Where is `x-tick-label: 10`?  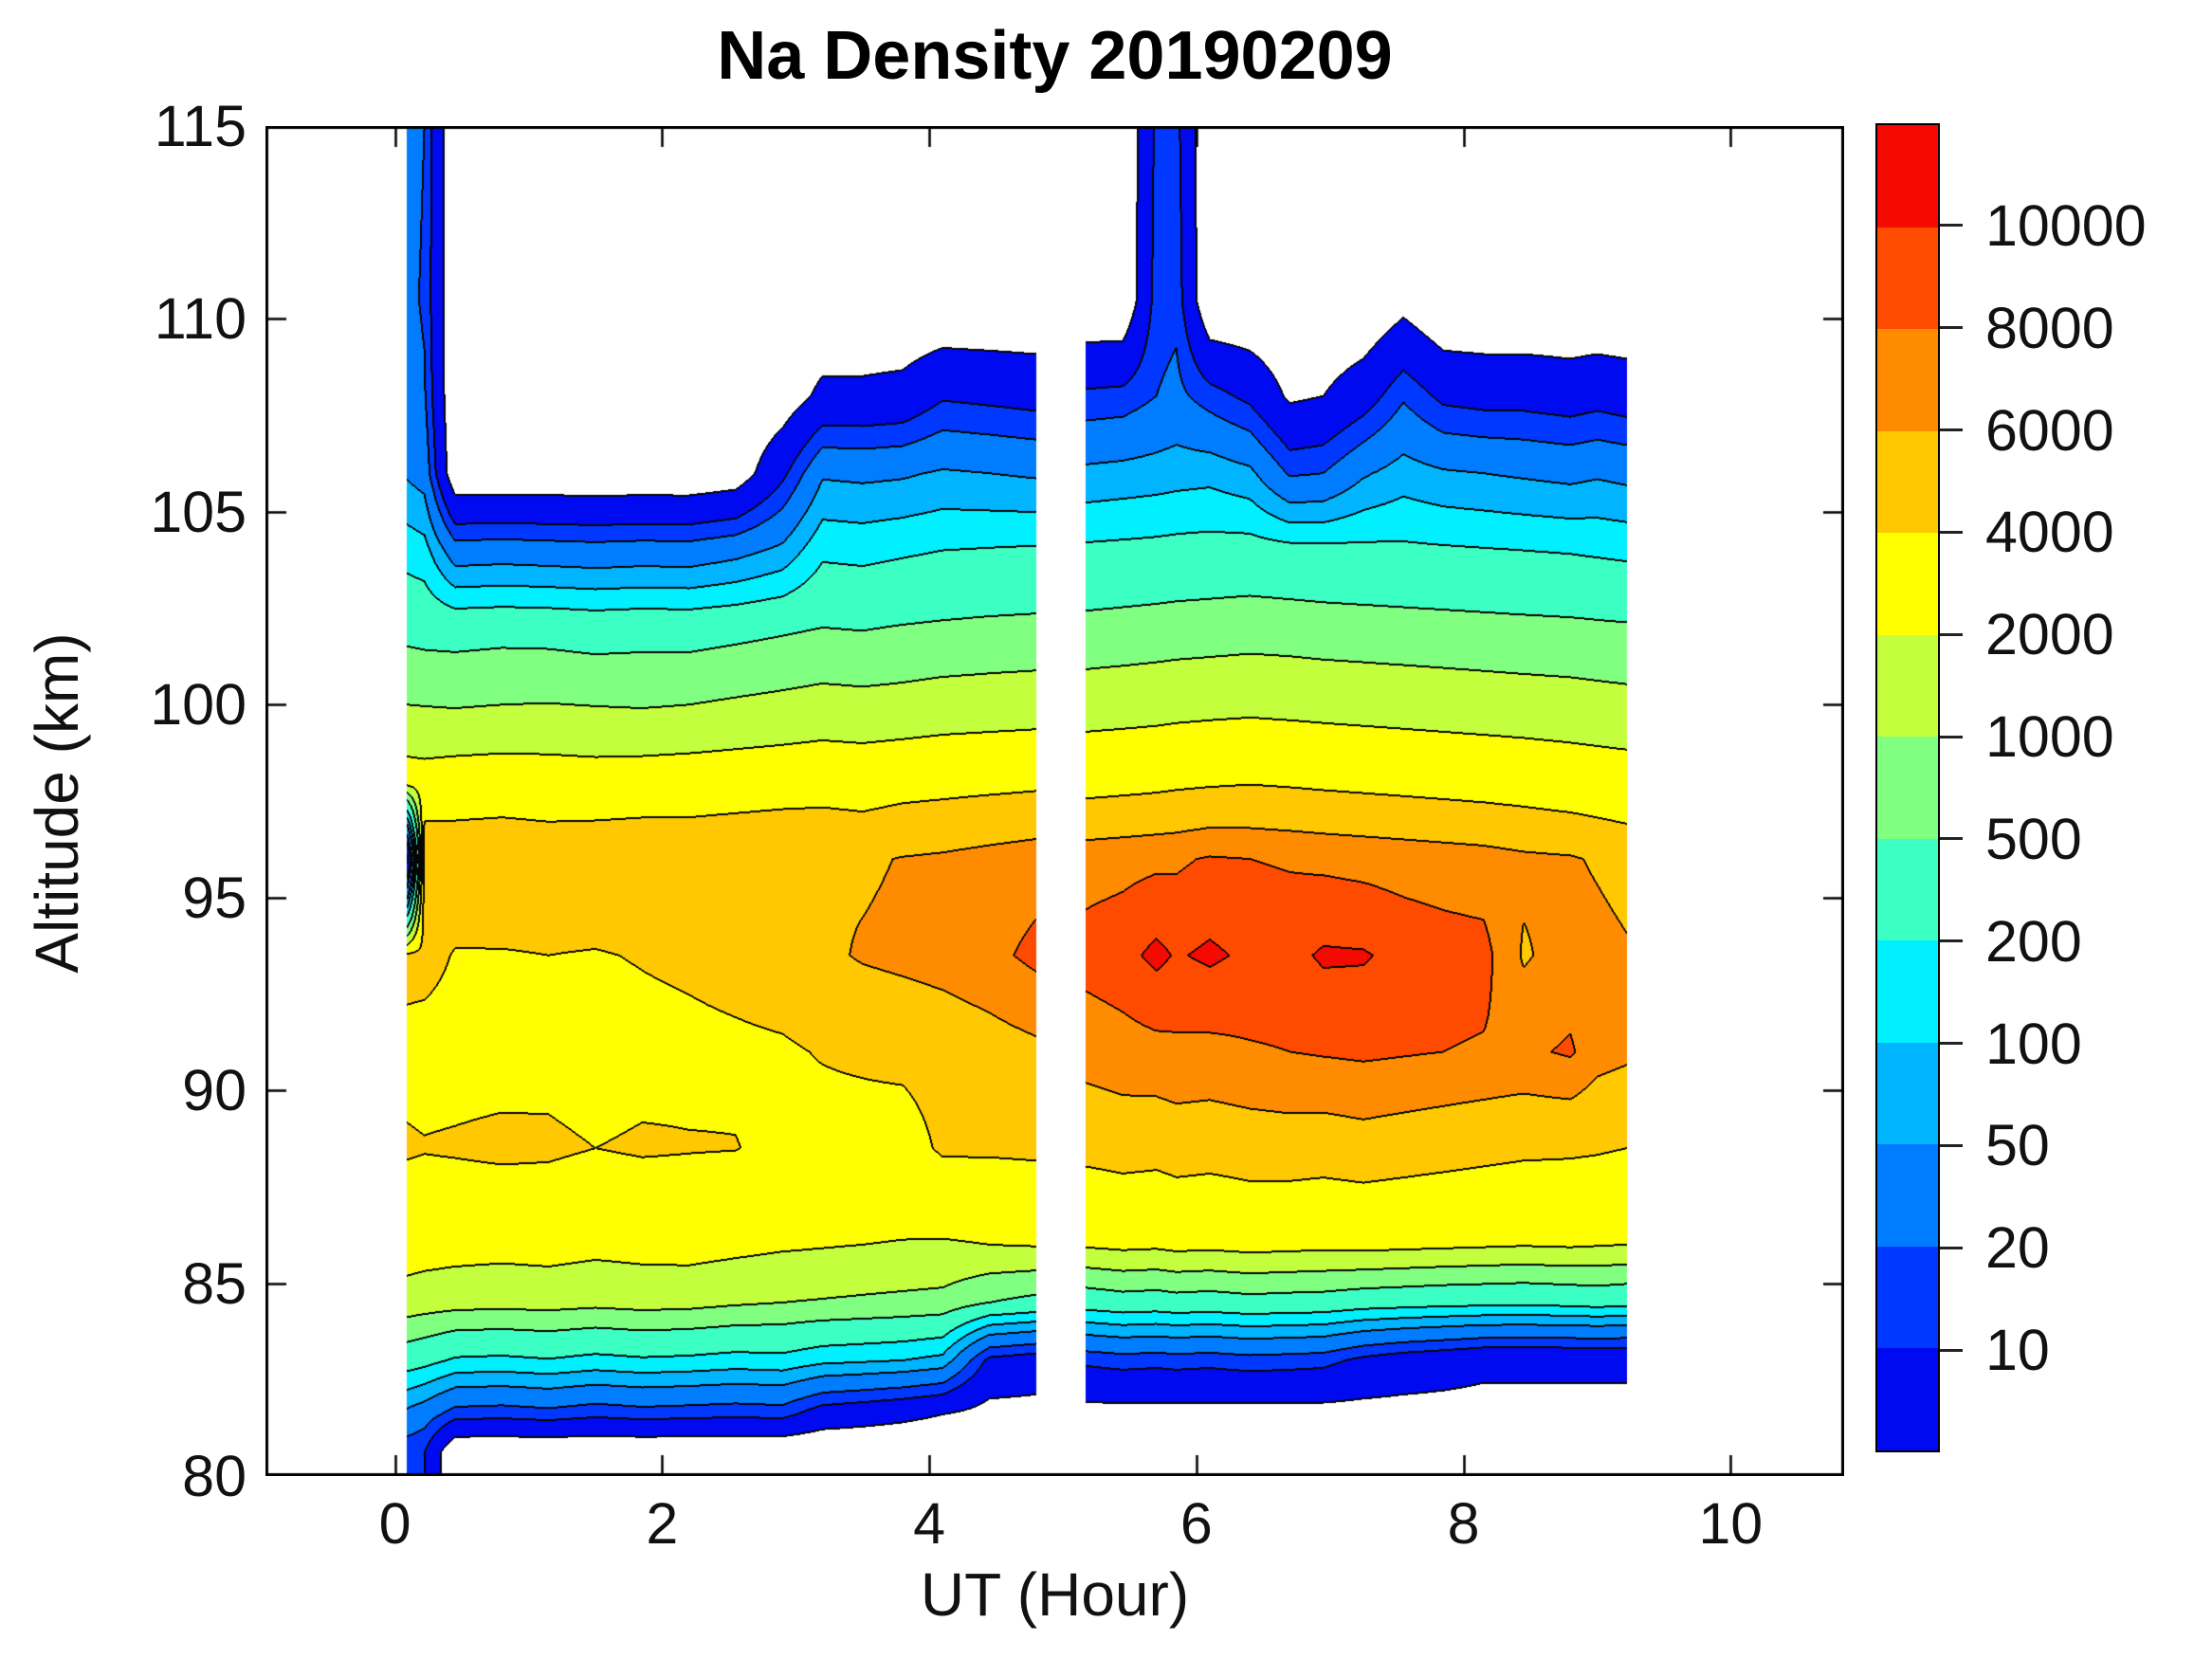
x-tick-label: 10 is located at coordinates (1731, 1523).